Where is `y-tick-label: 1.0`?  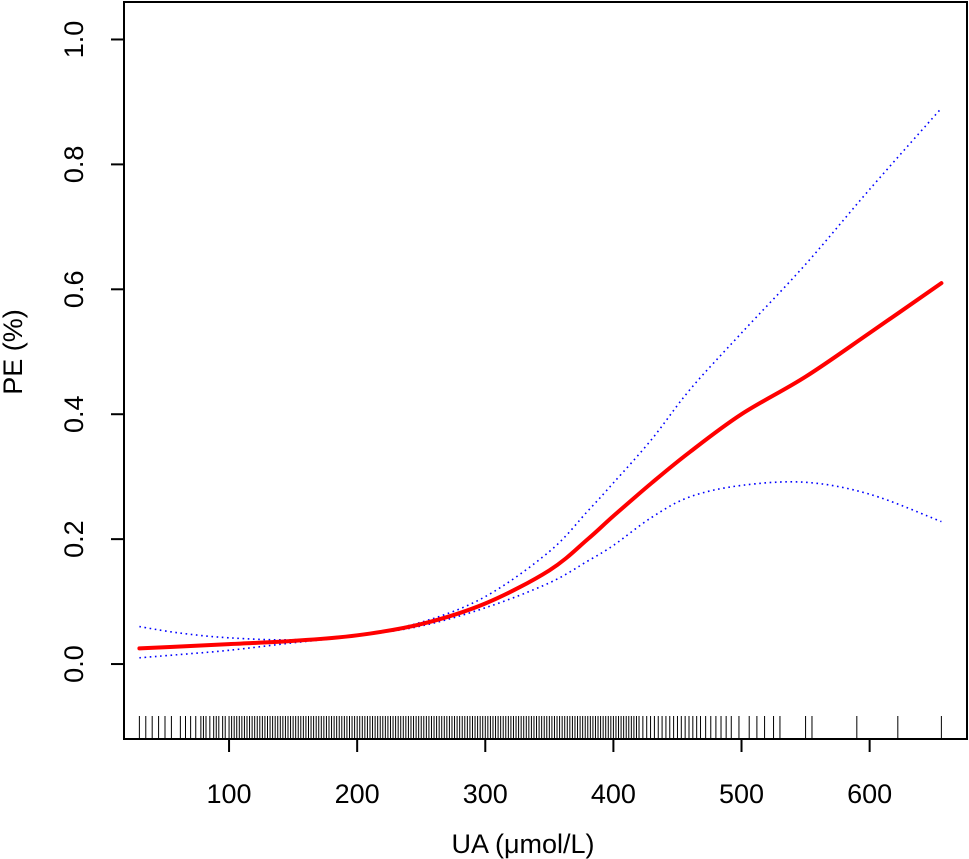
y-tick-label: 1.0 is located at coordinates (74, 40).